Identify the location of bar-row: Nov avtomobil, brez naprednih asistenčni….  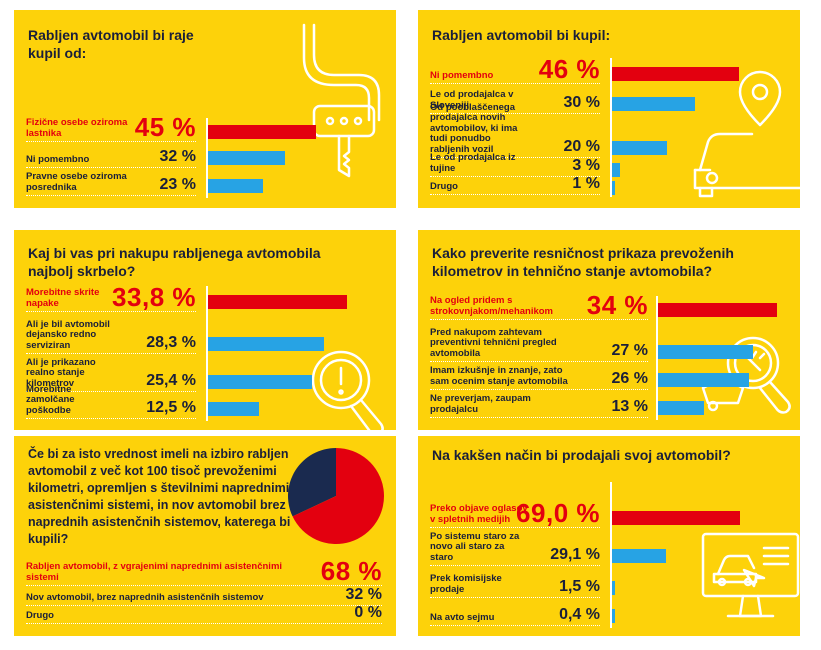
(205, 596).